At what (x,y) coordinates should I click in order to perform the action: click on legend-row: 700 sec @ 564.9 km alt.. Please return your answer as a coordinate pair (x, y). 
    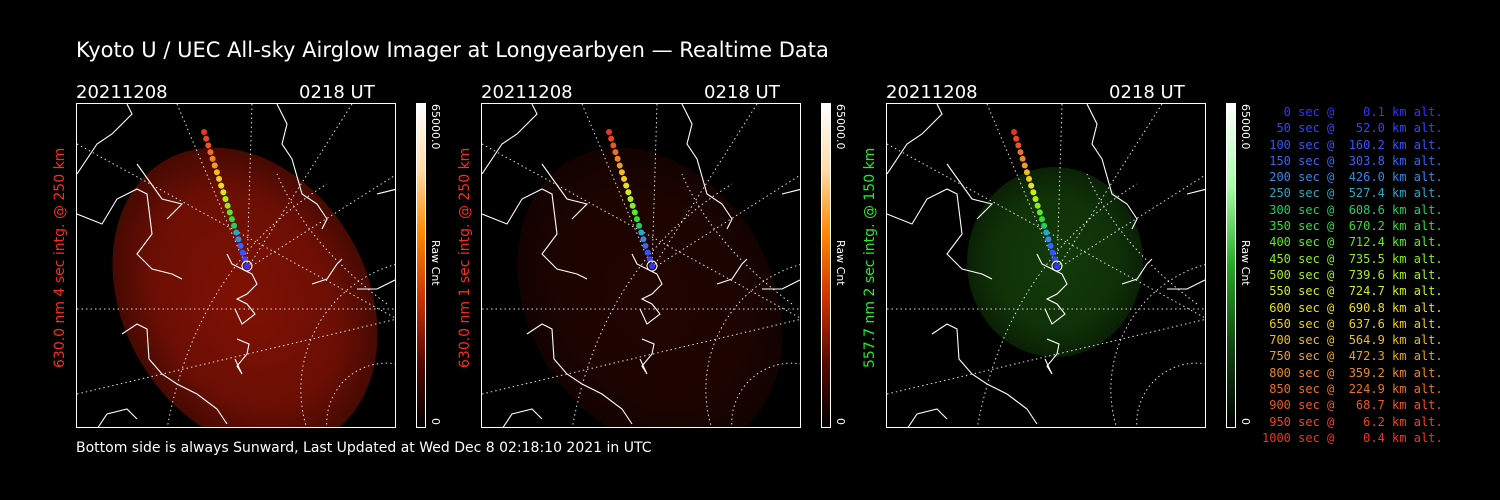
    Looking at the image, I should click on (1352, 340).